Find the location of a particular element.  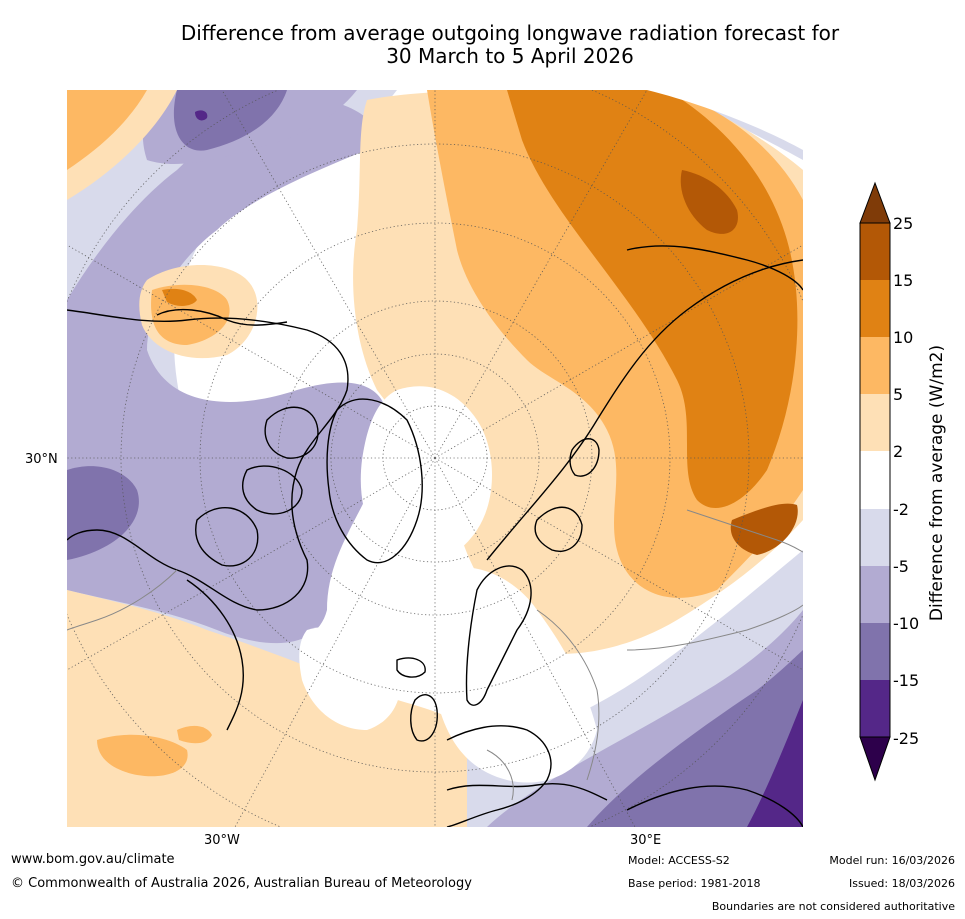

coastline-scandinavia is located at coordinates (498, 635).